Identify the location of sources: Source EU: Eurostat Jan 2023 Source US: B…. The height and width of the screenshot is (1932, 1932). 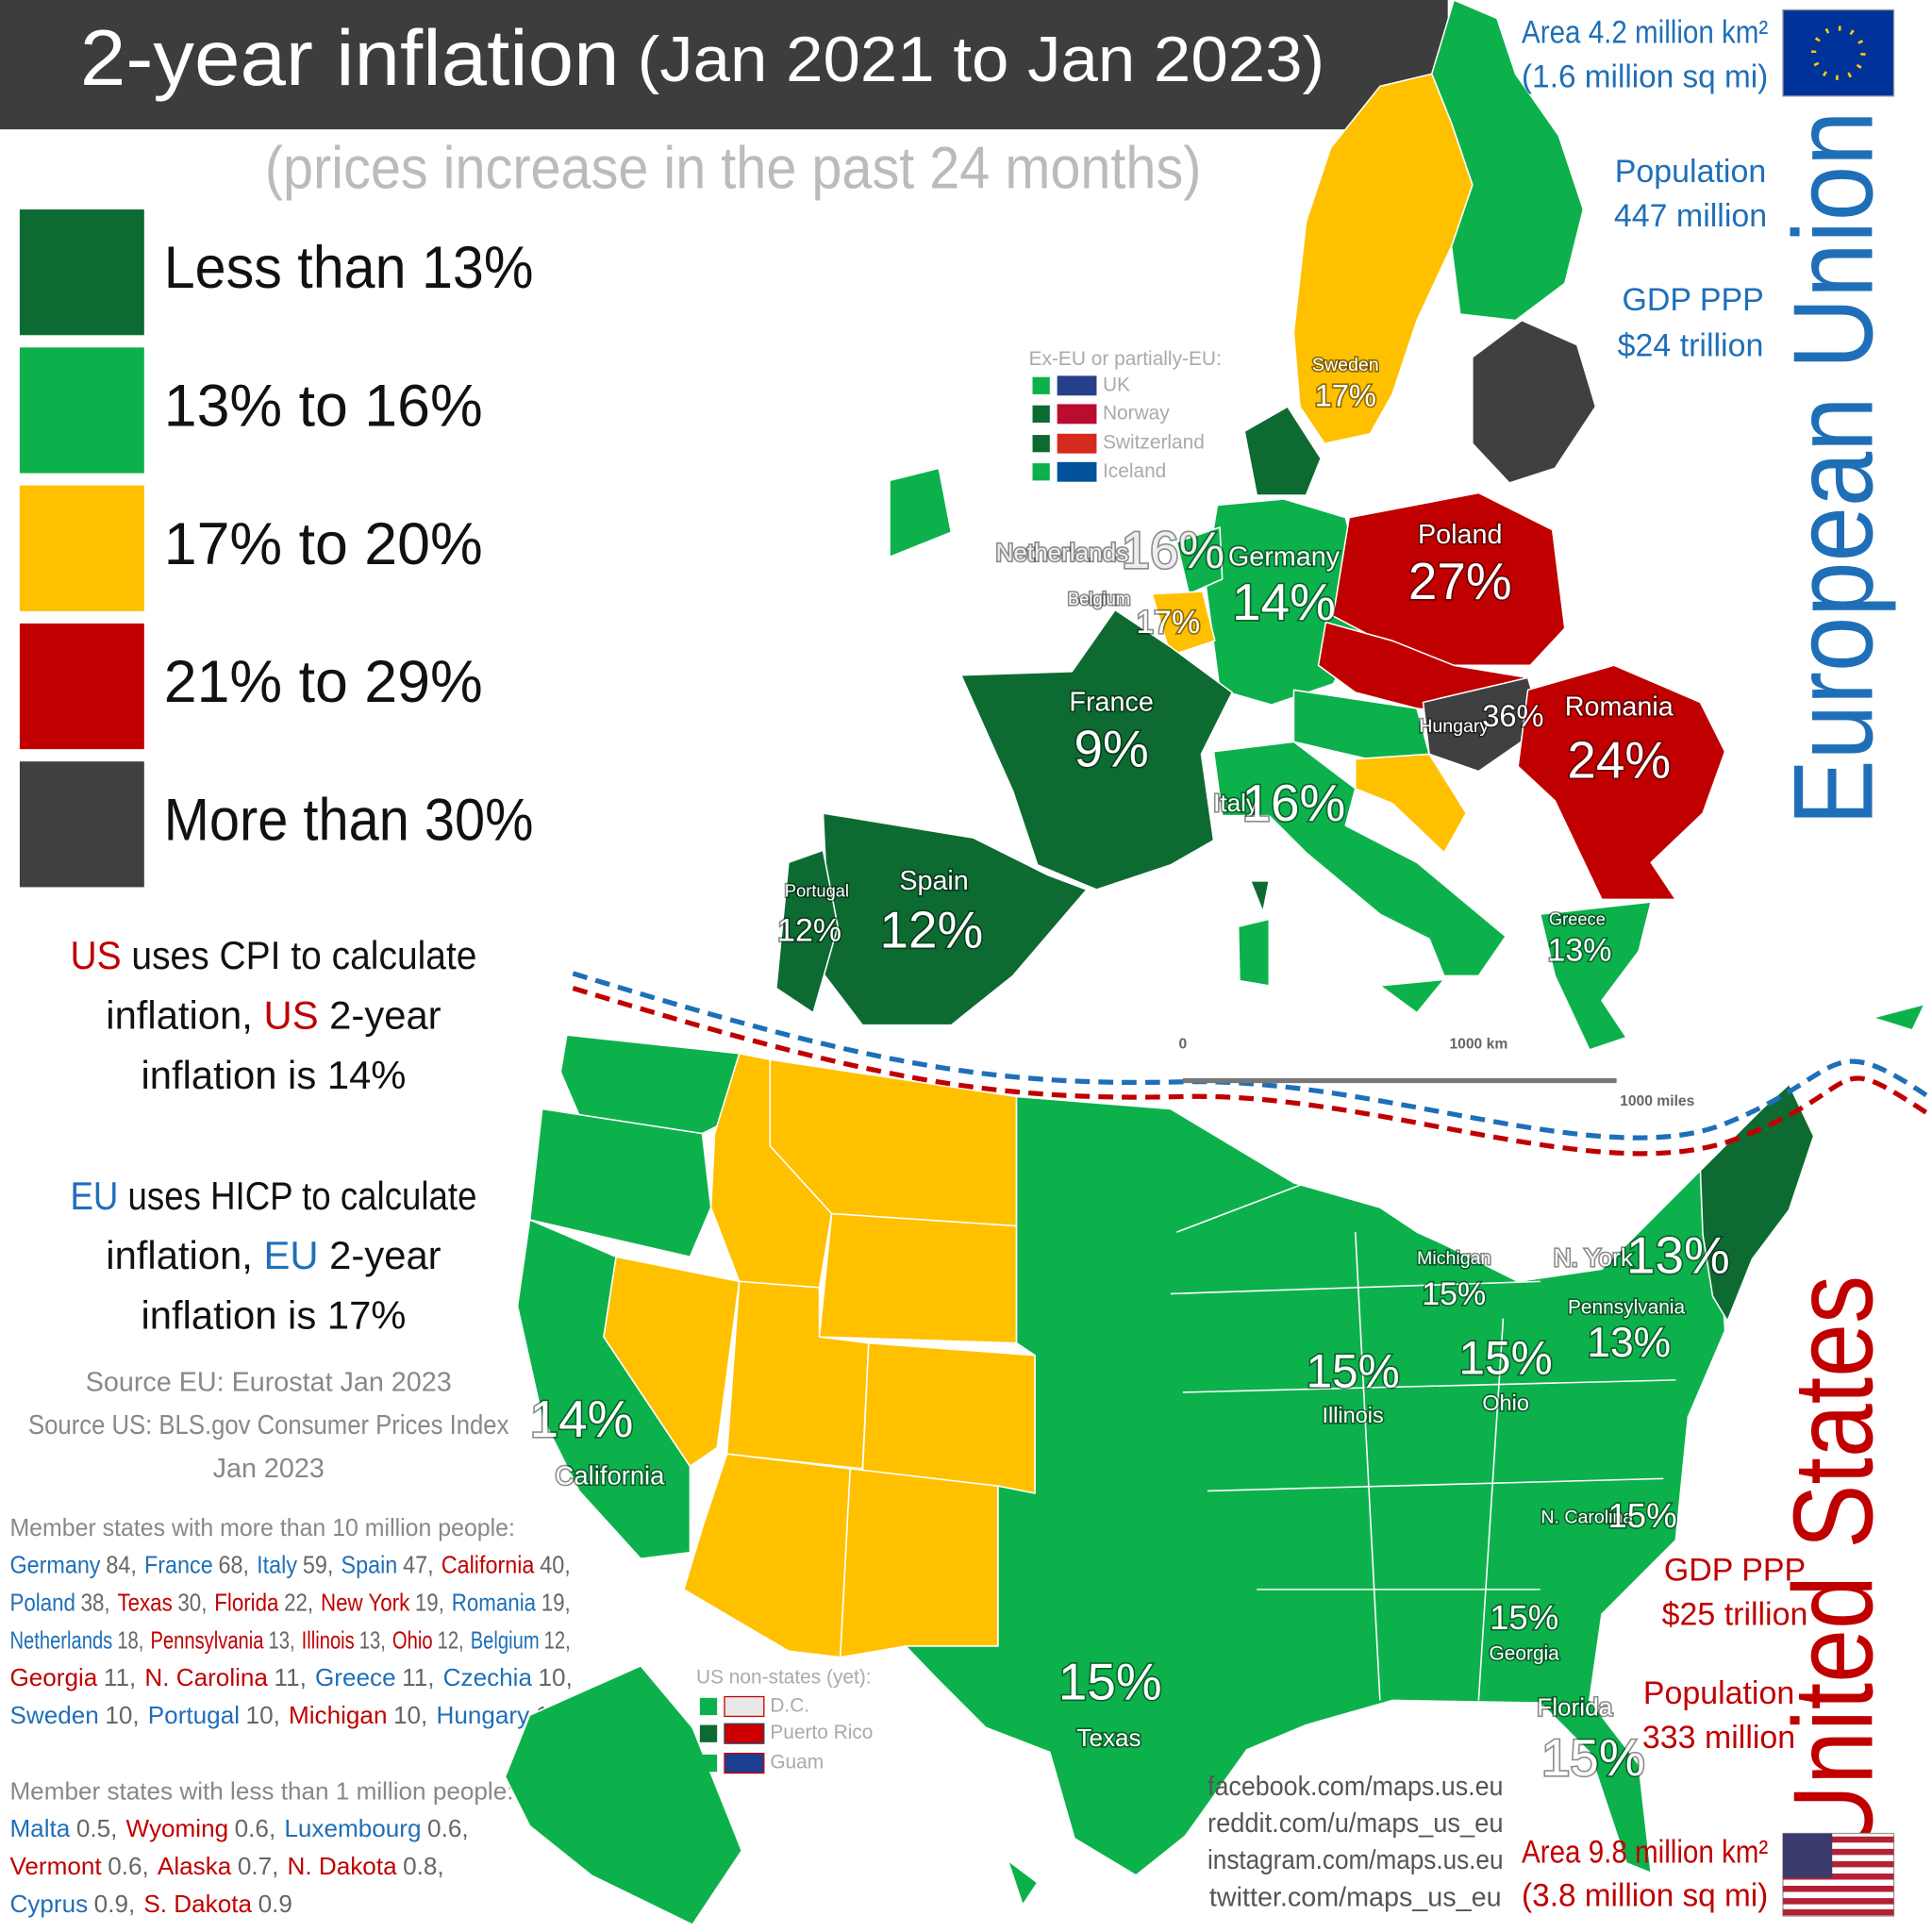
(268, 1425).